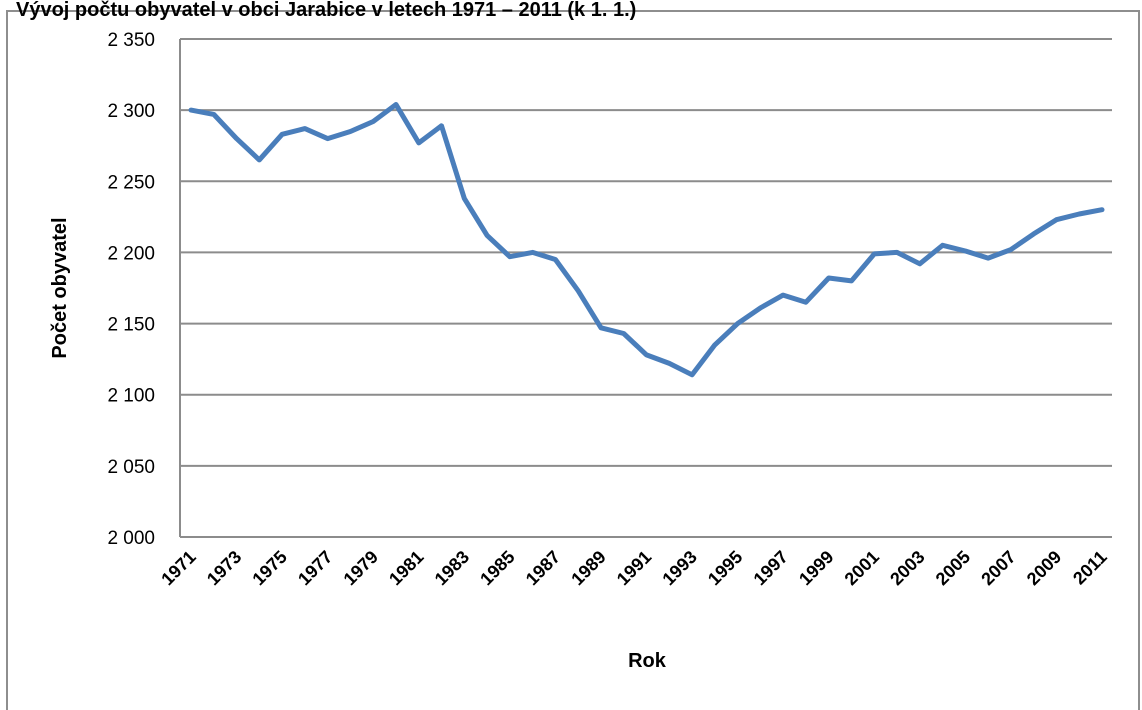 The image size is (1142, 710). I want to click on x-tick-label: 1975, so click(269, 568).